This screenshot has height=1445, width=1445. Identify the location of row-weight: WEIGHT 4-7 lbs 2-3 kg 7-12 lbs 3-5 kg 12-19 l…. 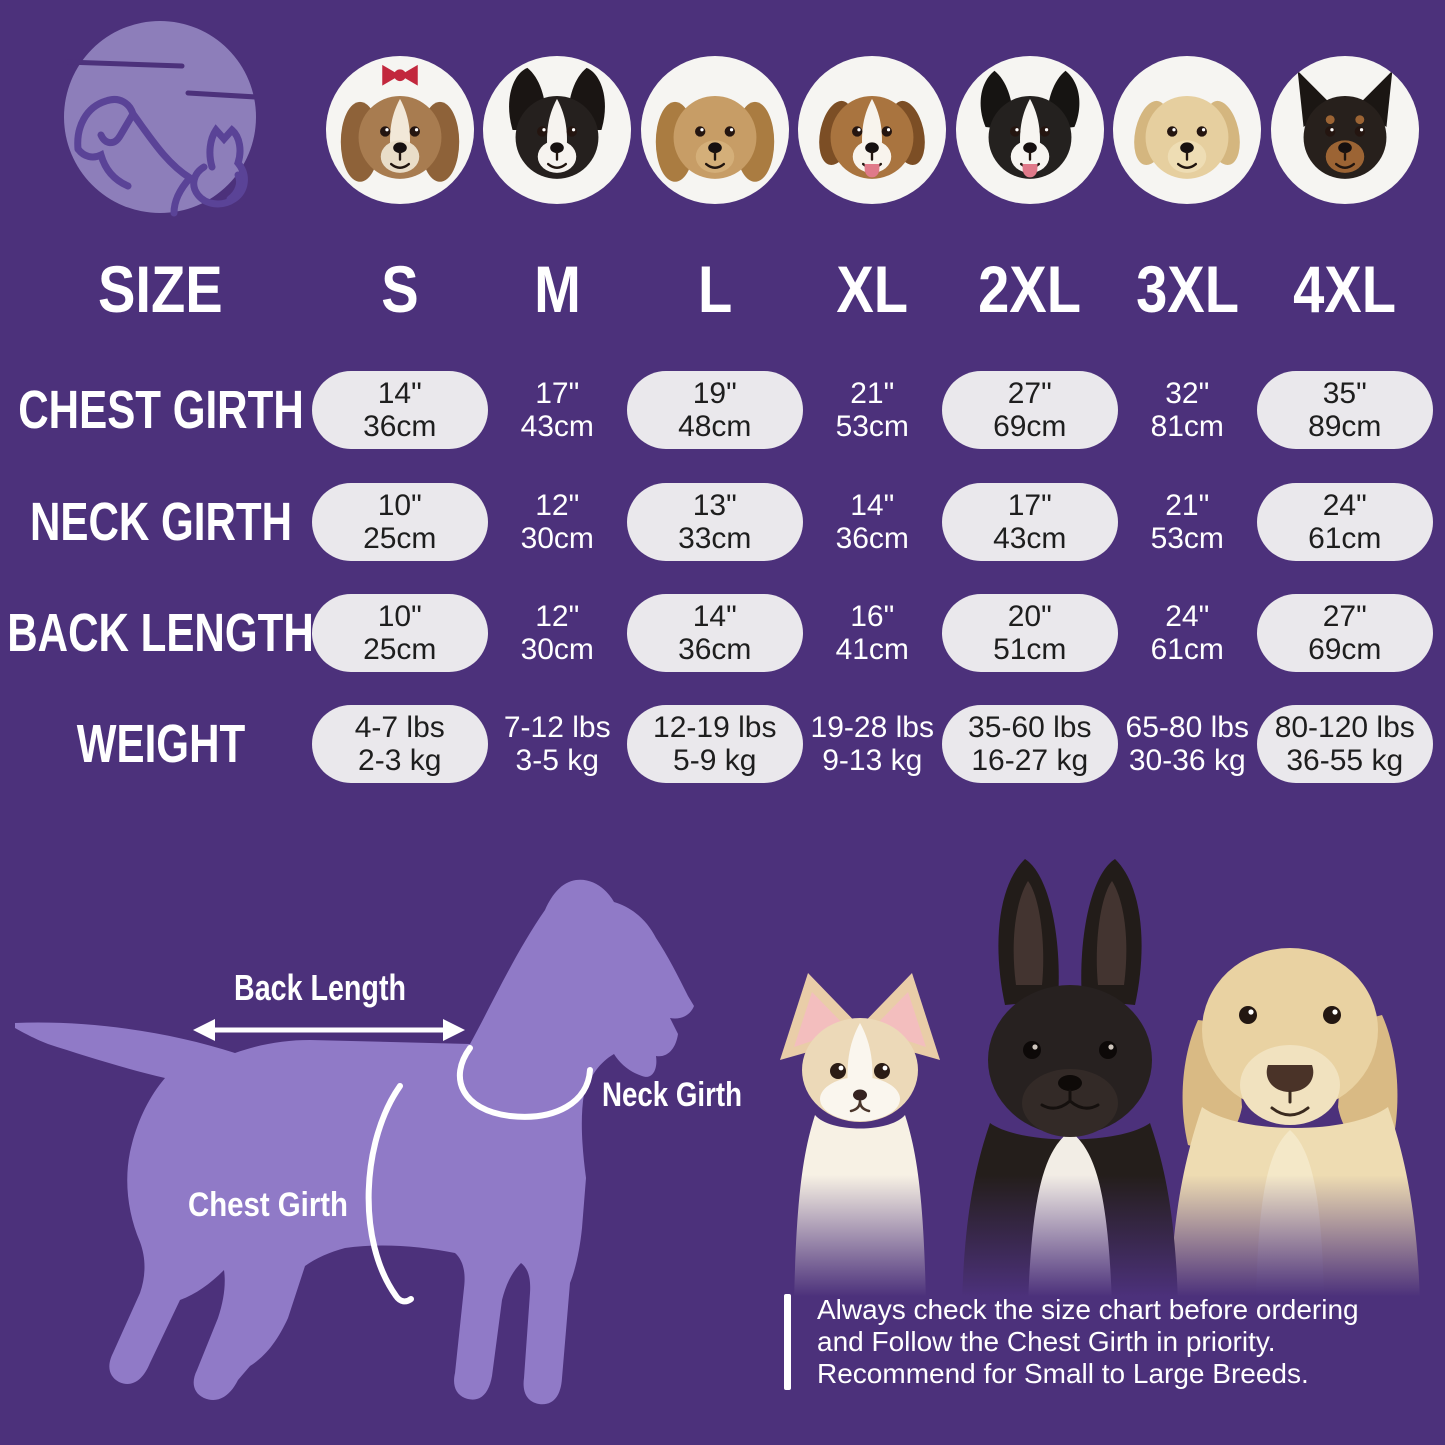
(716, 744).